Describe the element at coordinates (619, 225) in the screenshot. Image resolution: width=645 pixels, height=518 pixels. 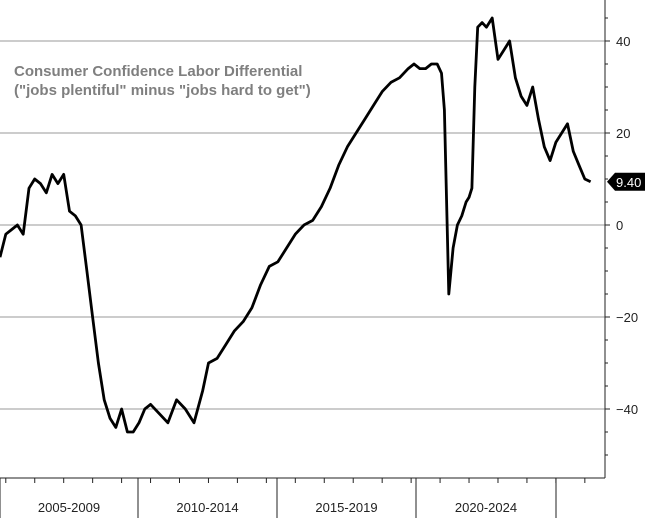
I see `y-tick-label: 0` at that location.